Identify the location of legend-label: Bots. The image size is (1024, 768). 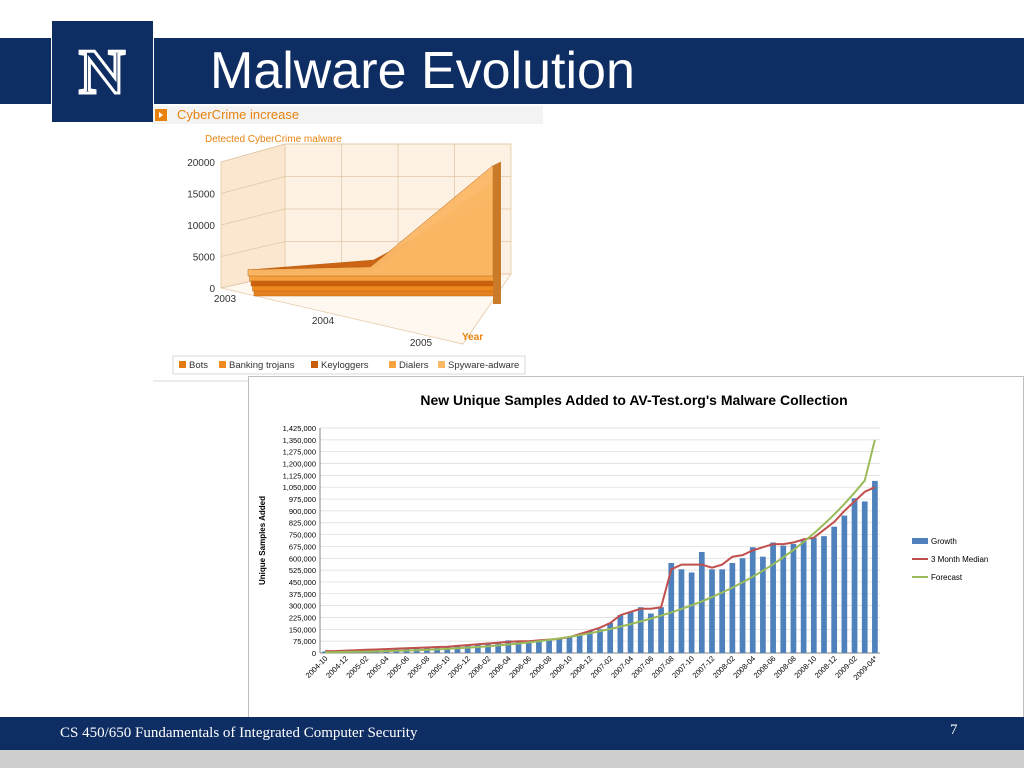
(198, 365).